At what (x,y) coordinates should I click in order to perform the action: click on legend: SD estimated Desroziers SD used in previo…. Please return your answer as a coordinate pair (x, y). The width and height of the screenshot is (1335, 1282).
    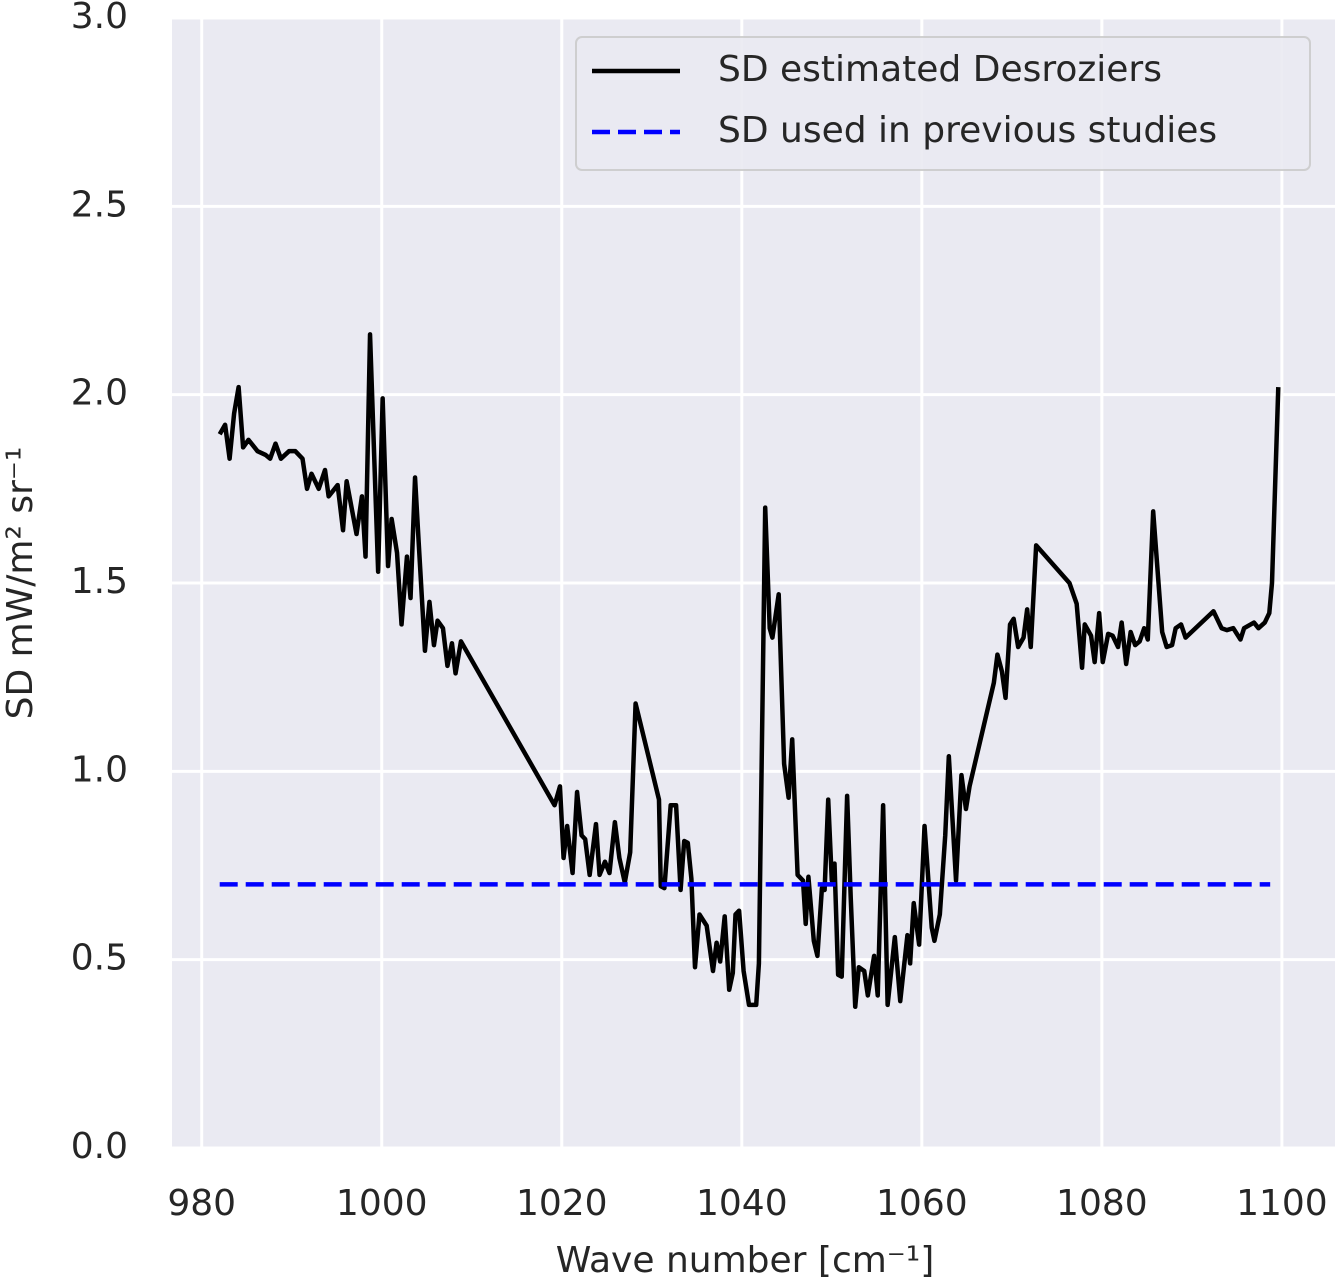
    Looking at the image, I should click on (943, 103).